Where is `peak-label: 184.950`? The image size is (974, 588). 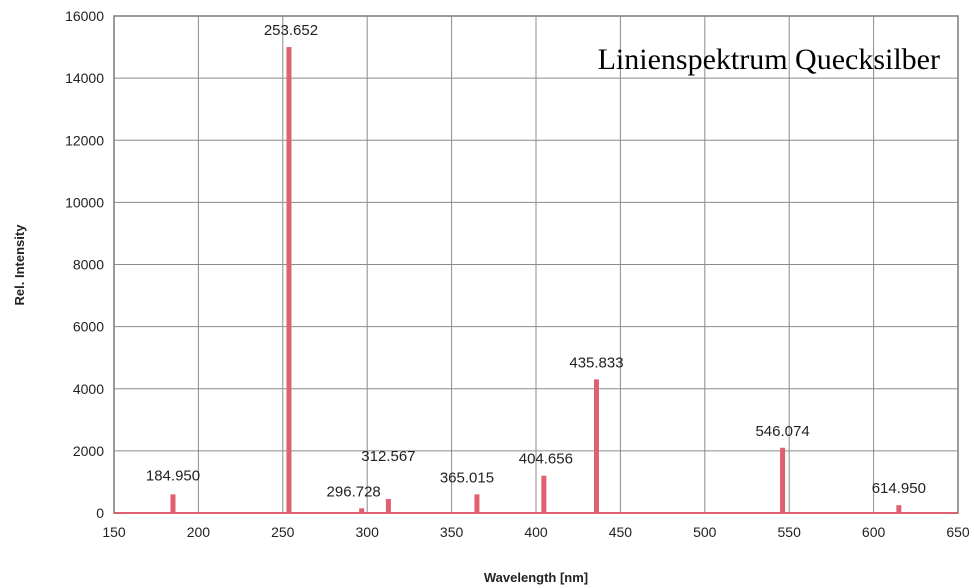
peak-label: 184.950 is located at coordinates (173, 475).